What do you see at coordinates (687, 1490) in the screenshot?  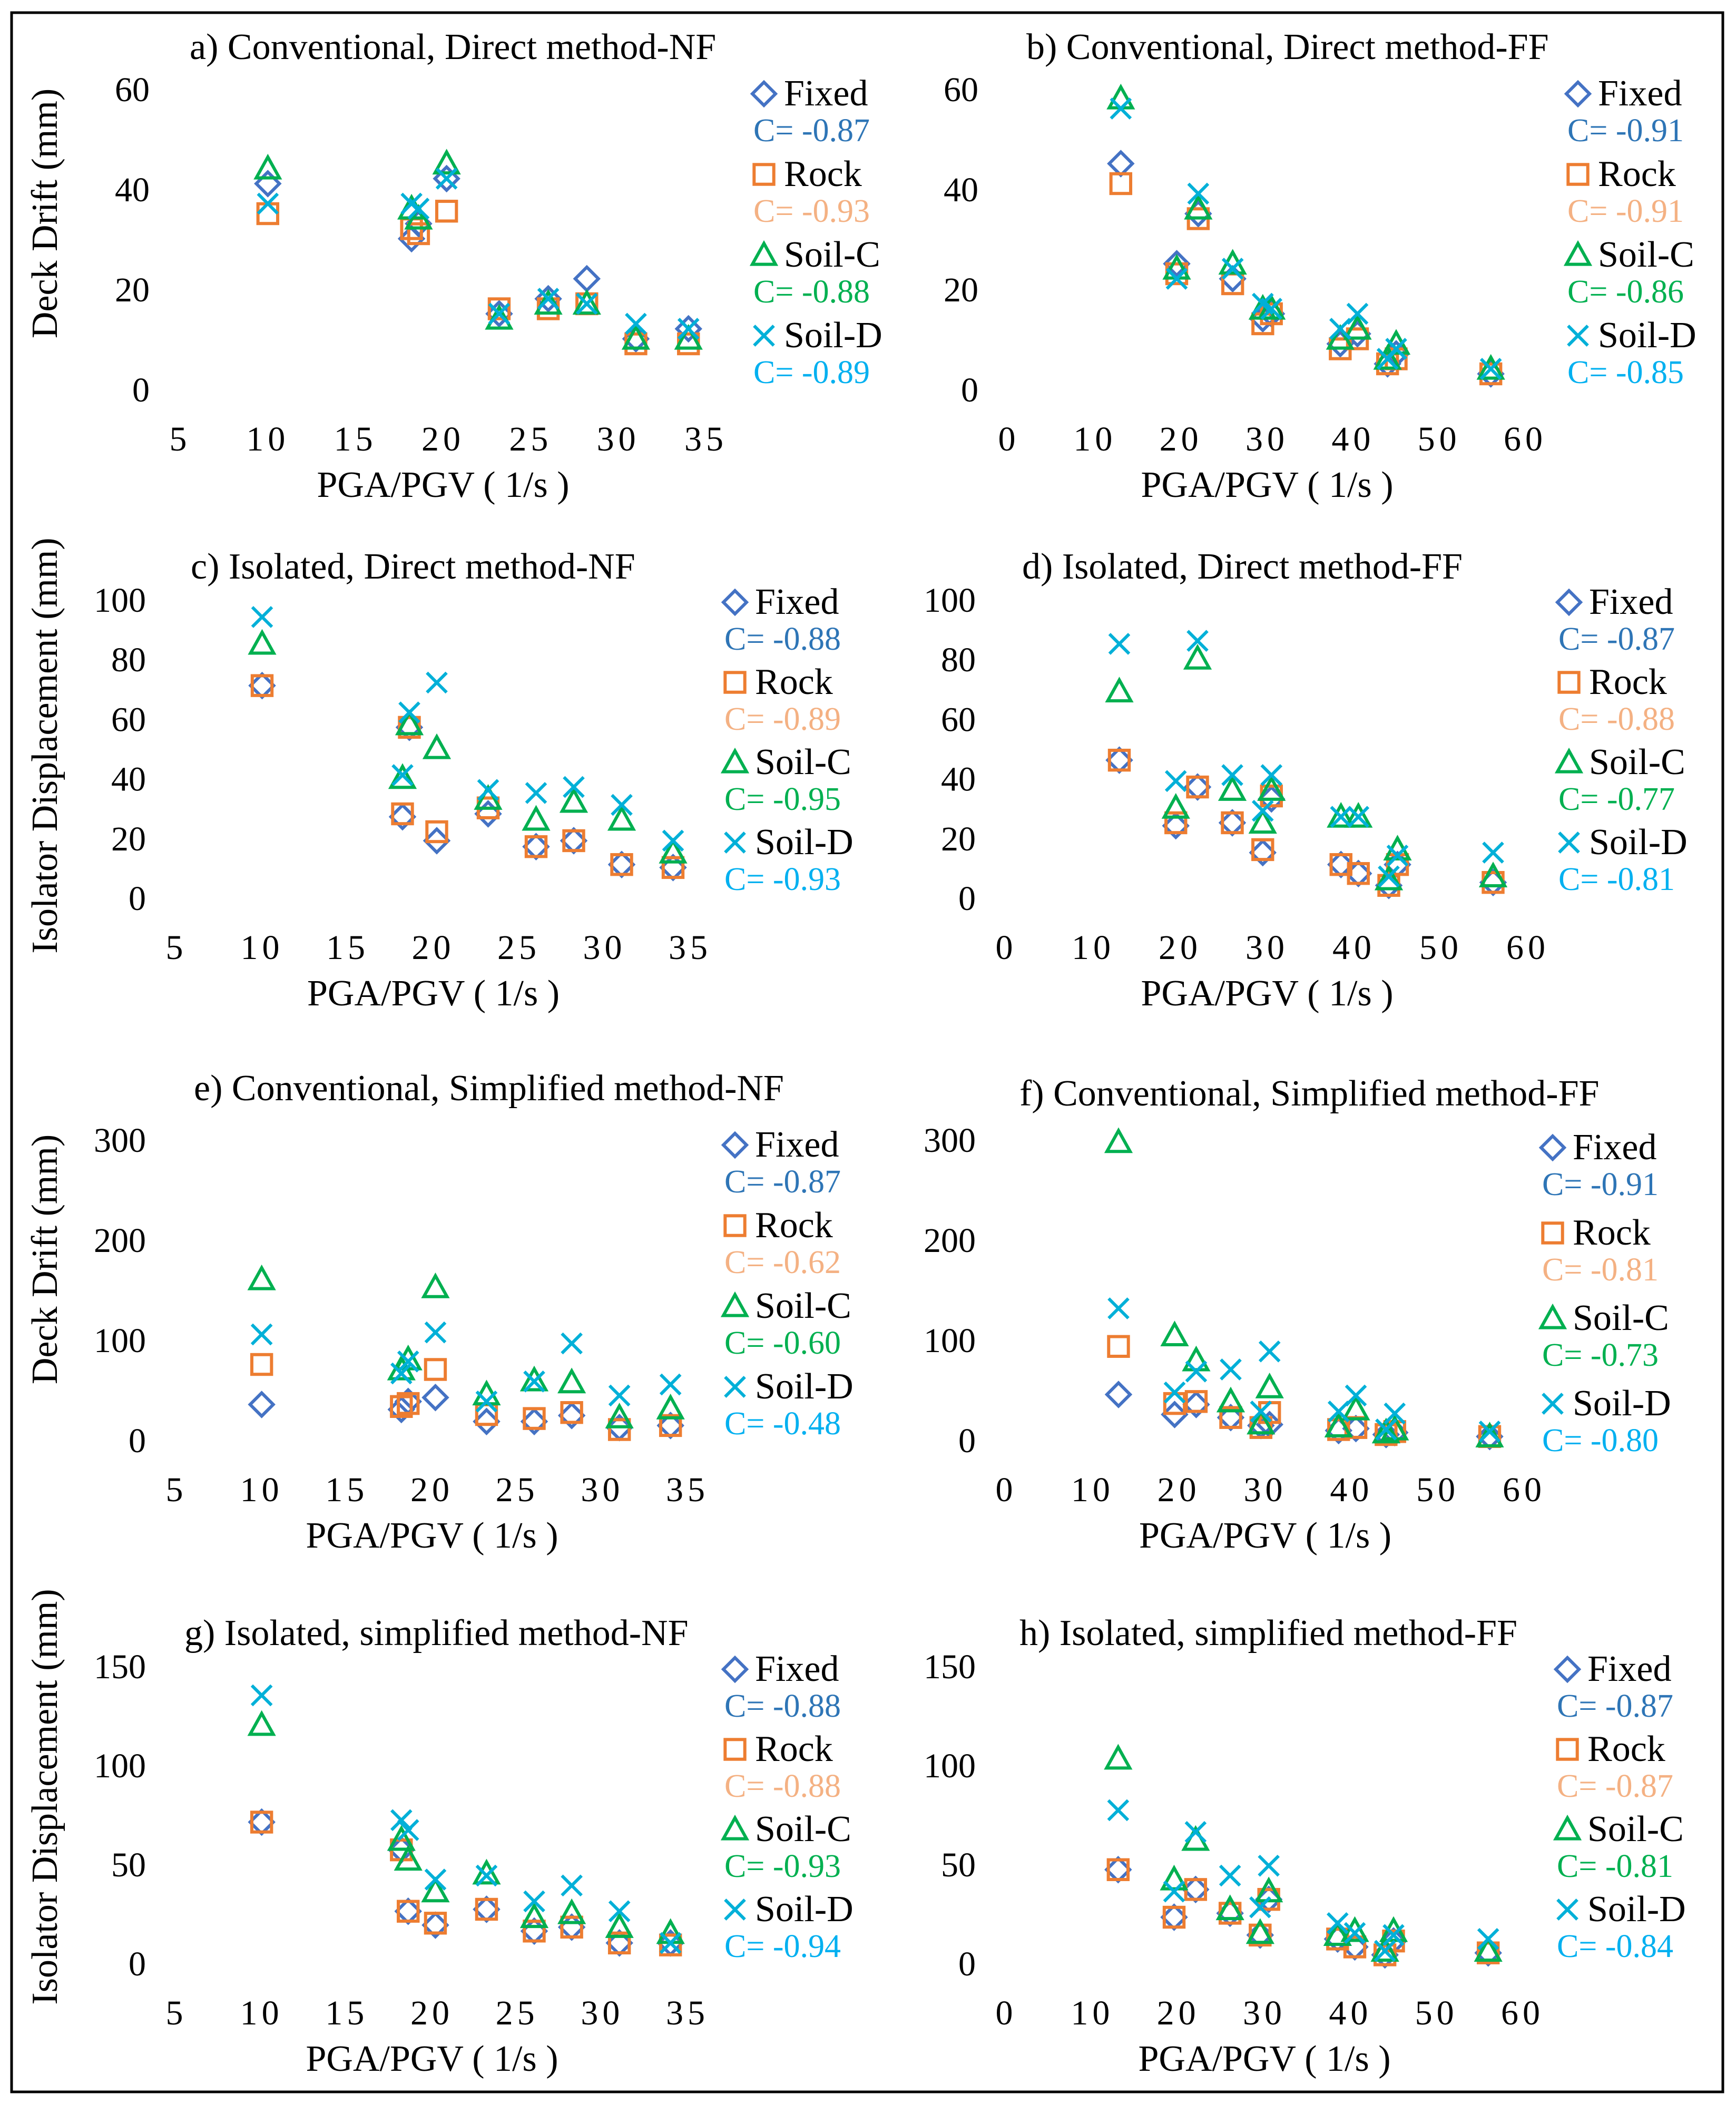 I see `x-tick-label: 35` at bounding box center [687, 1490].